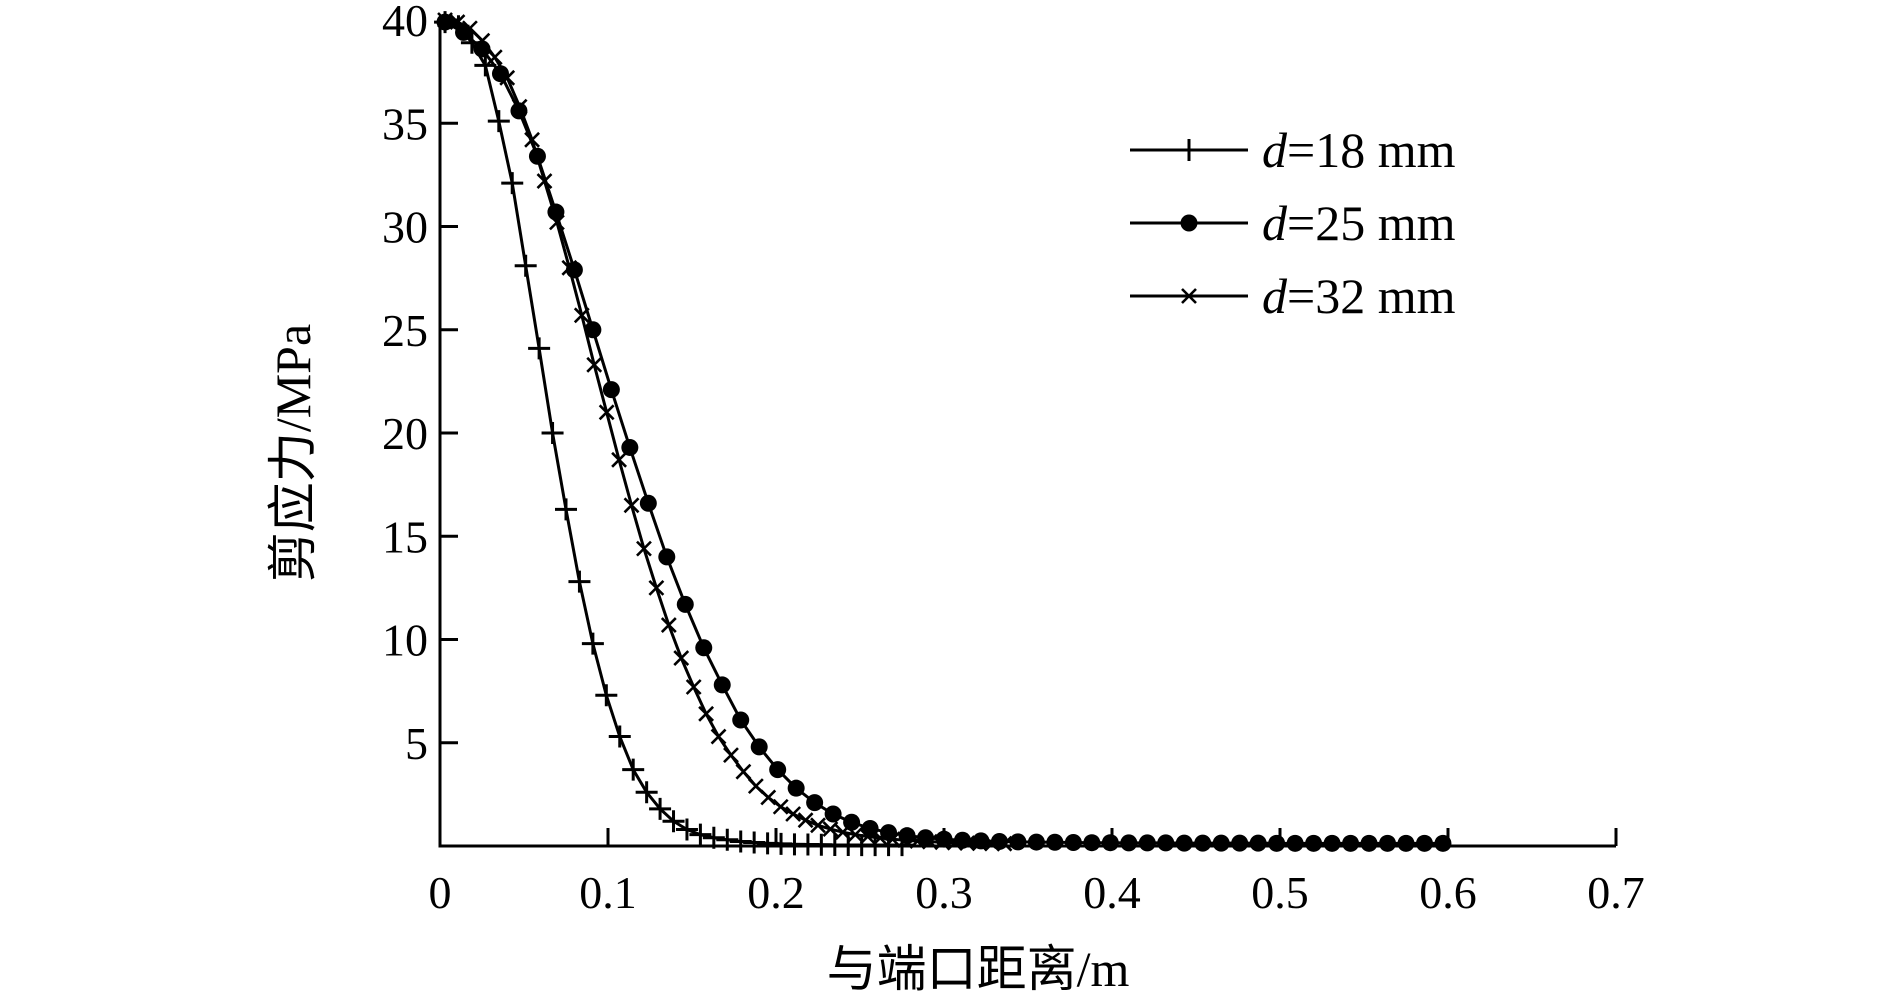 The width and height of the screenshot is (1889, 993). Describe the element at coordinates (440, 892) in the screenshot. I see `x-tick-label: 0` at that location.